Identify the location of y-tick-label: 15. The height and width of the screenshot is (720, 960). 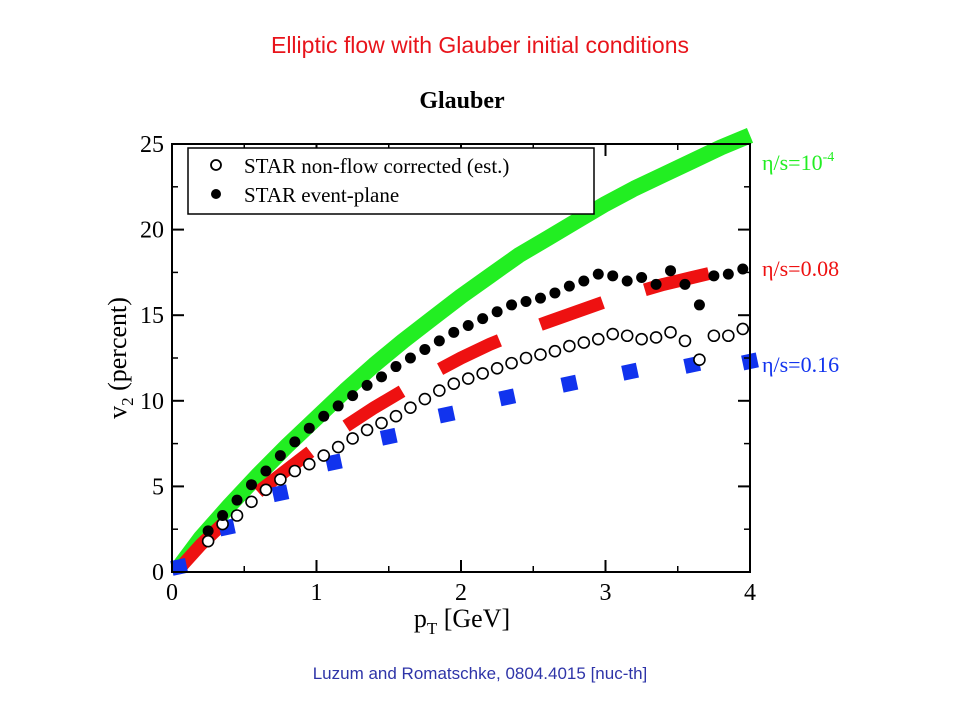
(152, 316).